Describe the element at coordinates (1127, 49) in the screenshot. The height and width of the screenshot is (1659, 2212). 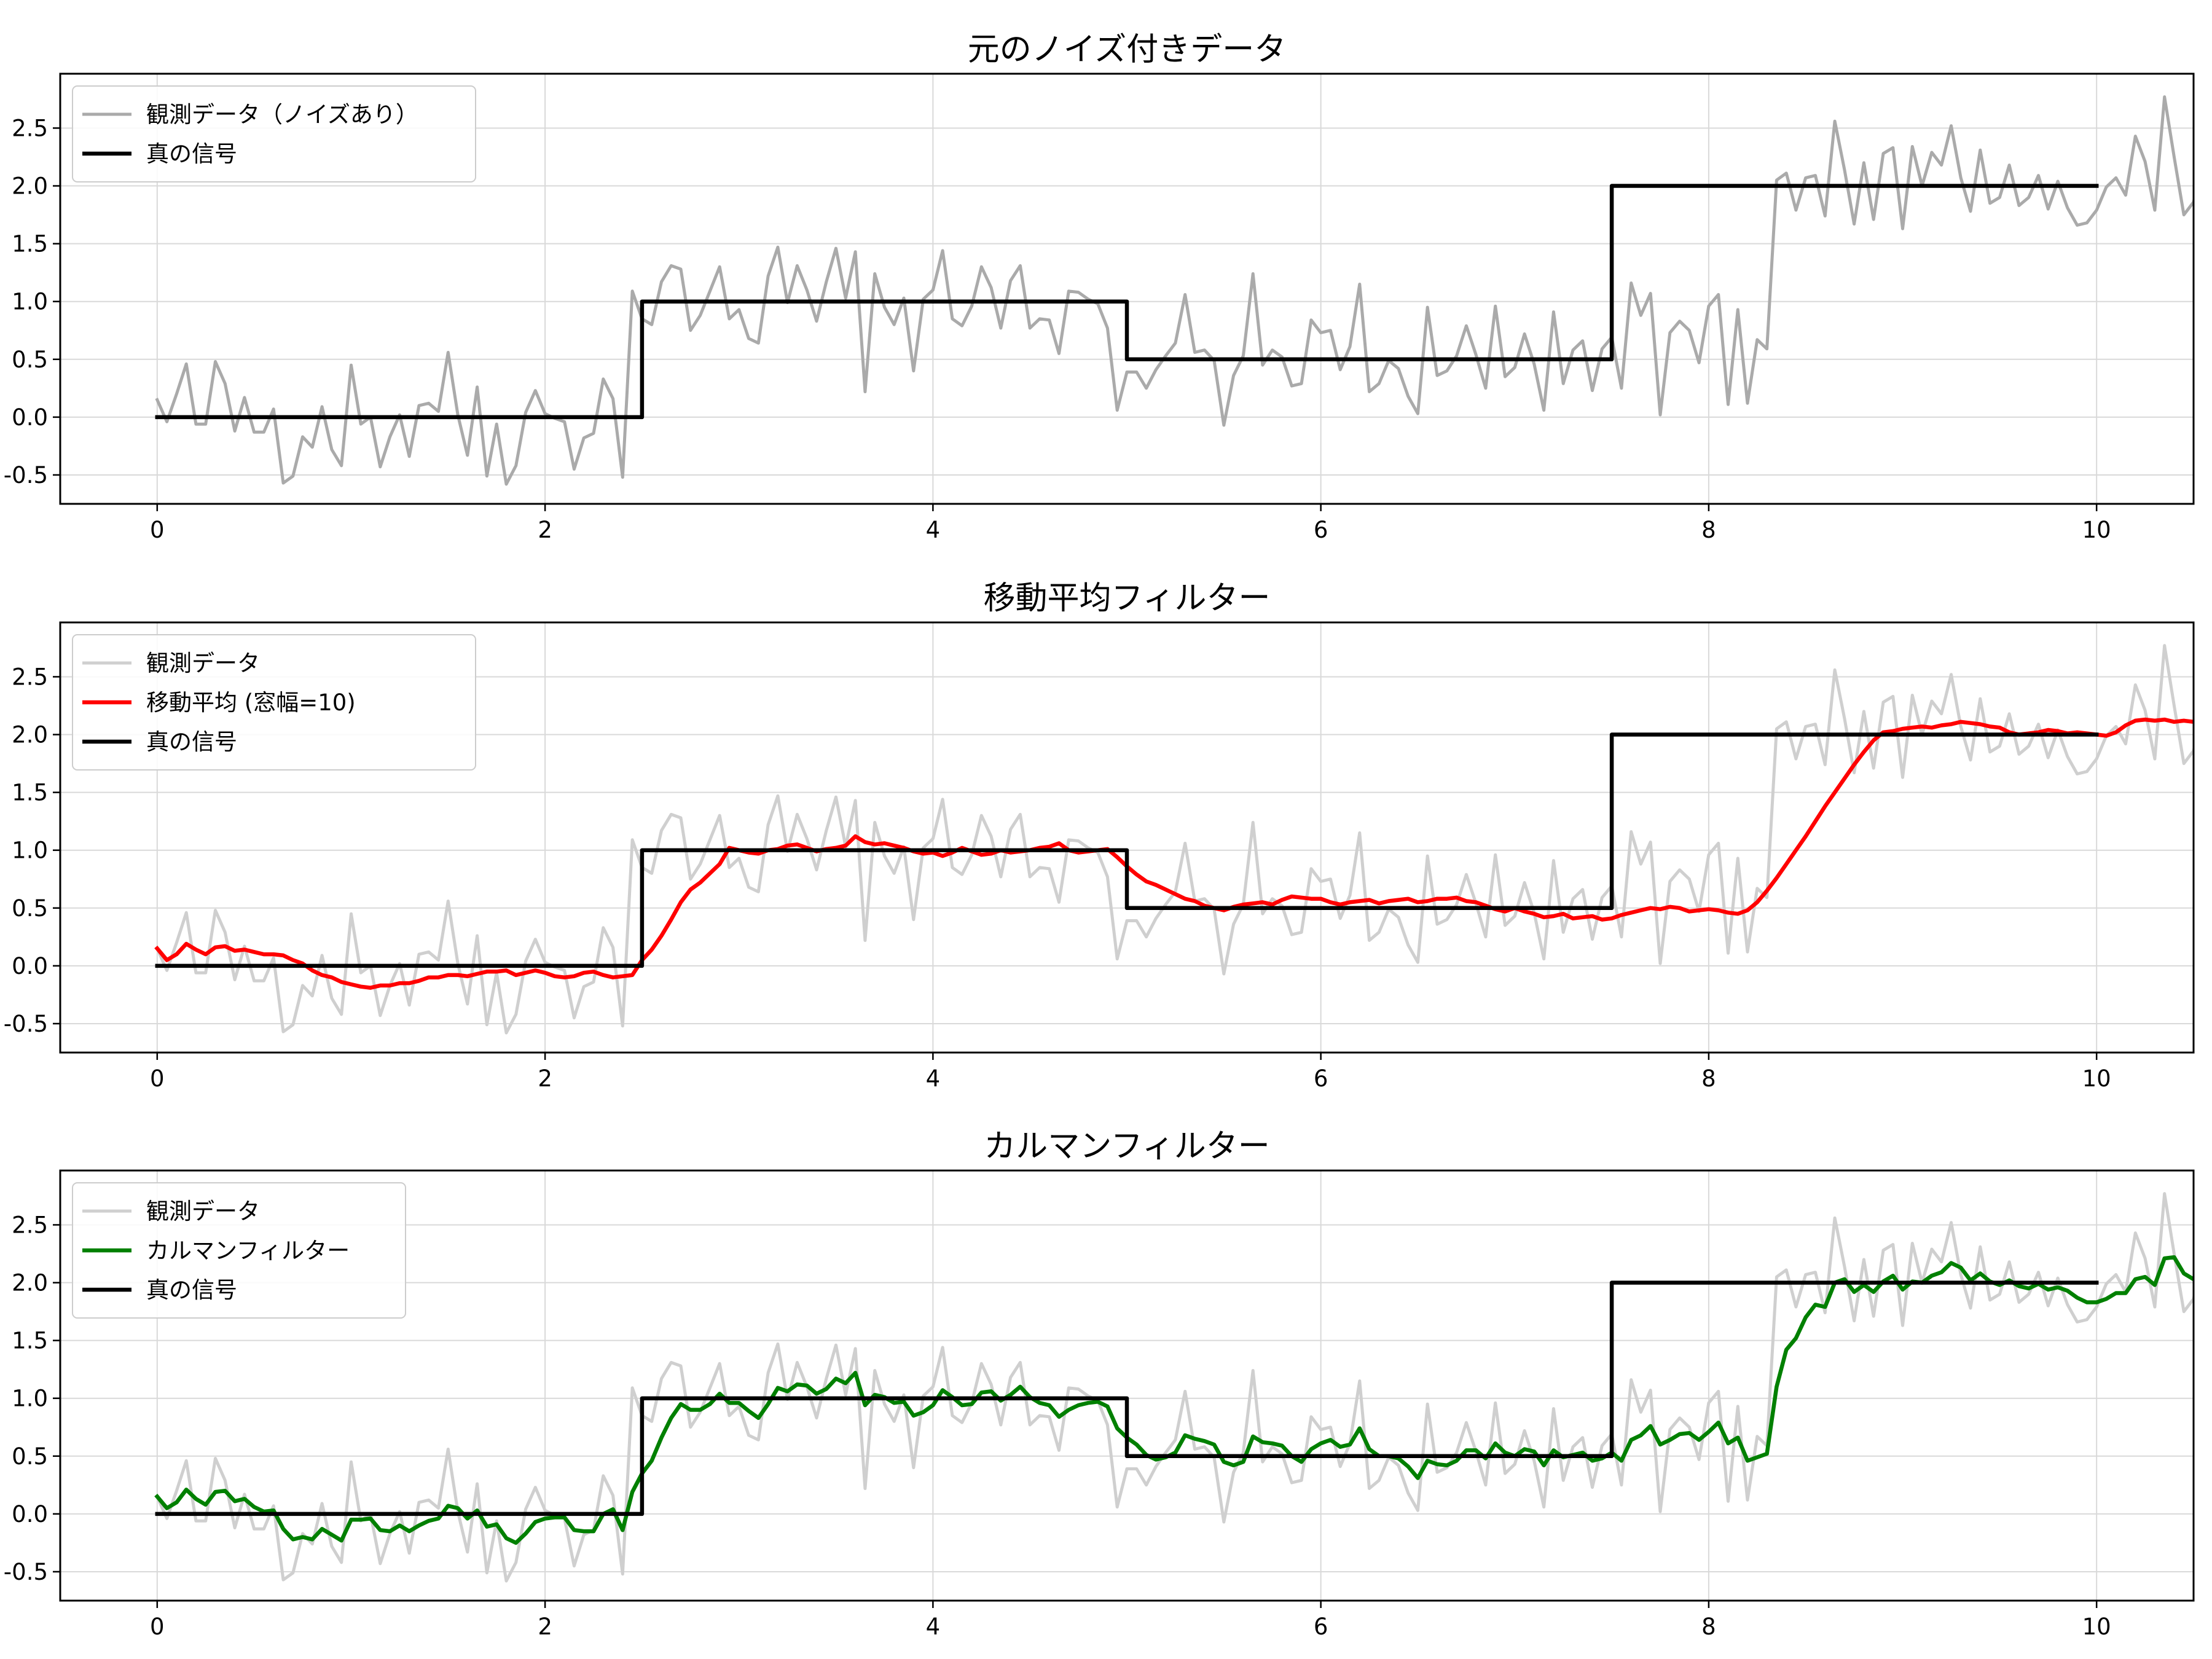
I see `subplot-title: 元のノイズ付きデータ` at that location.